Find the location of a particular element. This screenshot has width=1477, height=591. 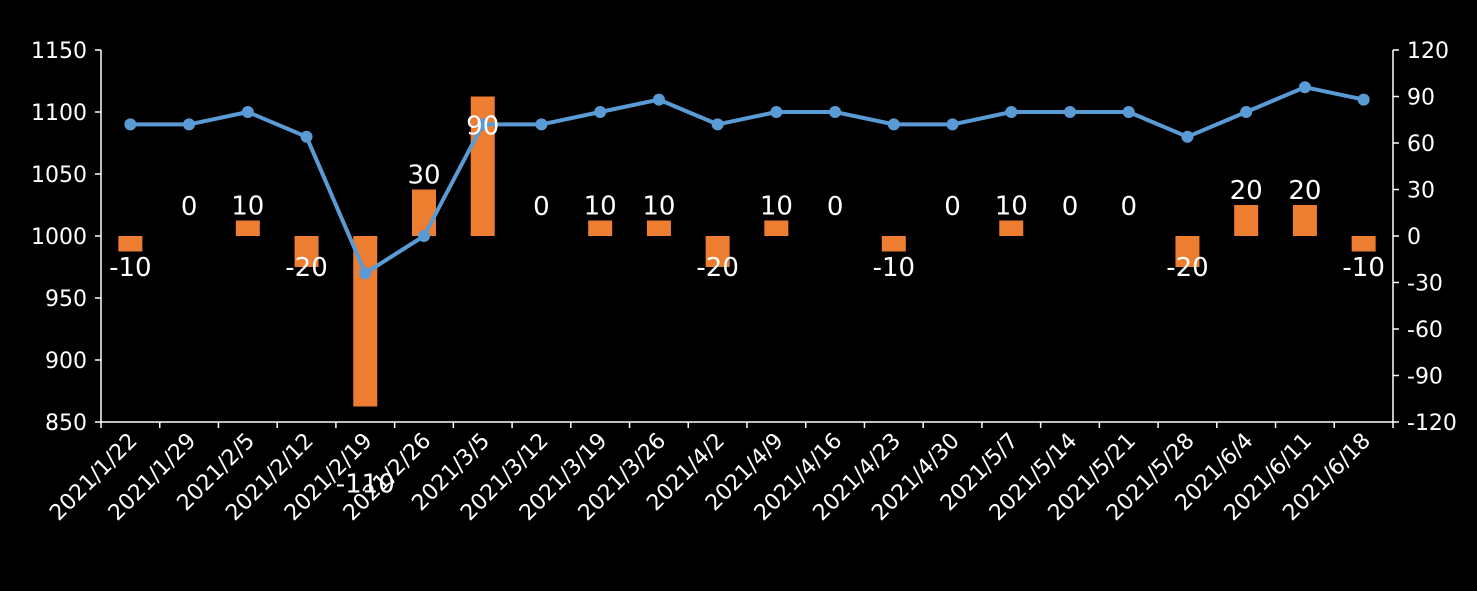

left-tick-label: 1000 is located at coordinates (59, 237).